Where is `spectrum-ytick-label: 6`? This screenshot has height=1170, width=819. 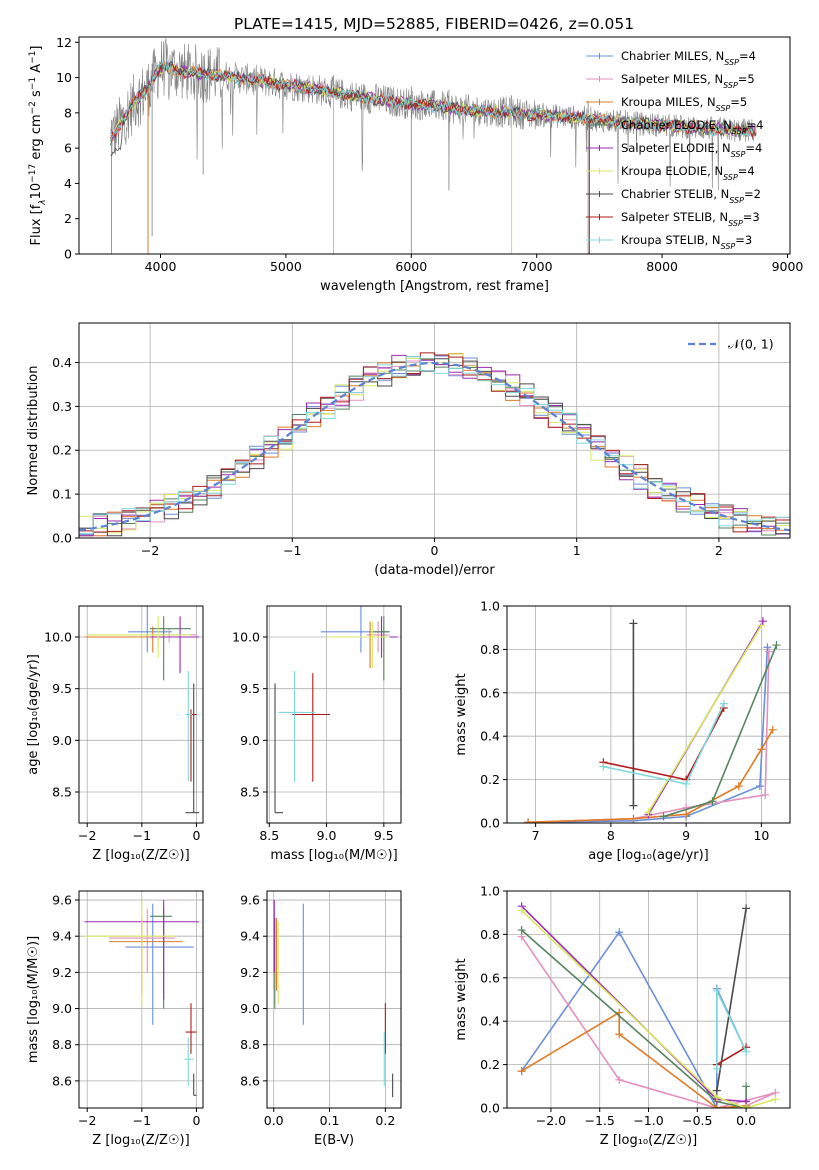 spectrum-ytick-label: 6 is located at coordinates (68, 148).